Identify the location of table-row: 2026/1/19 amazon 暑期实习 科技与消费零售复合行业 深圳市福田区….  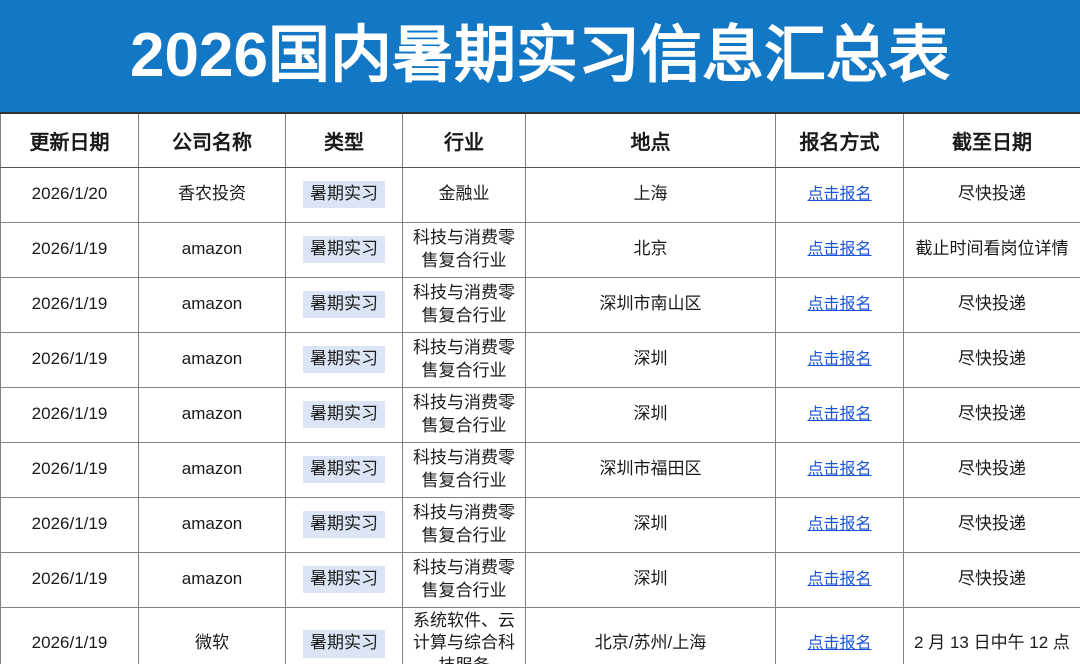
(540, 469).